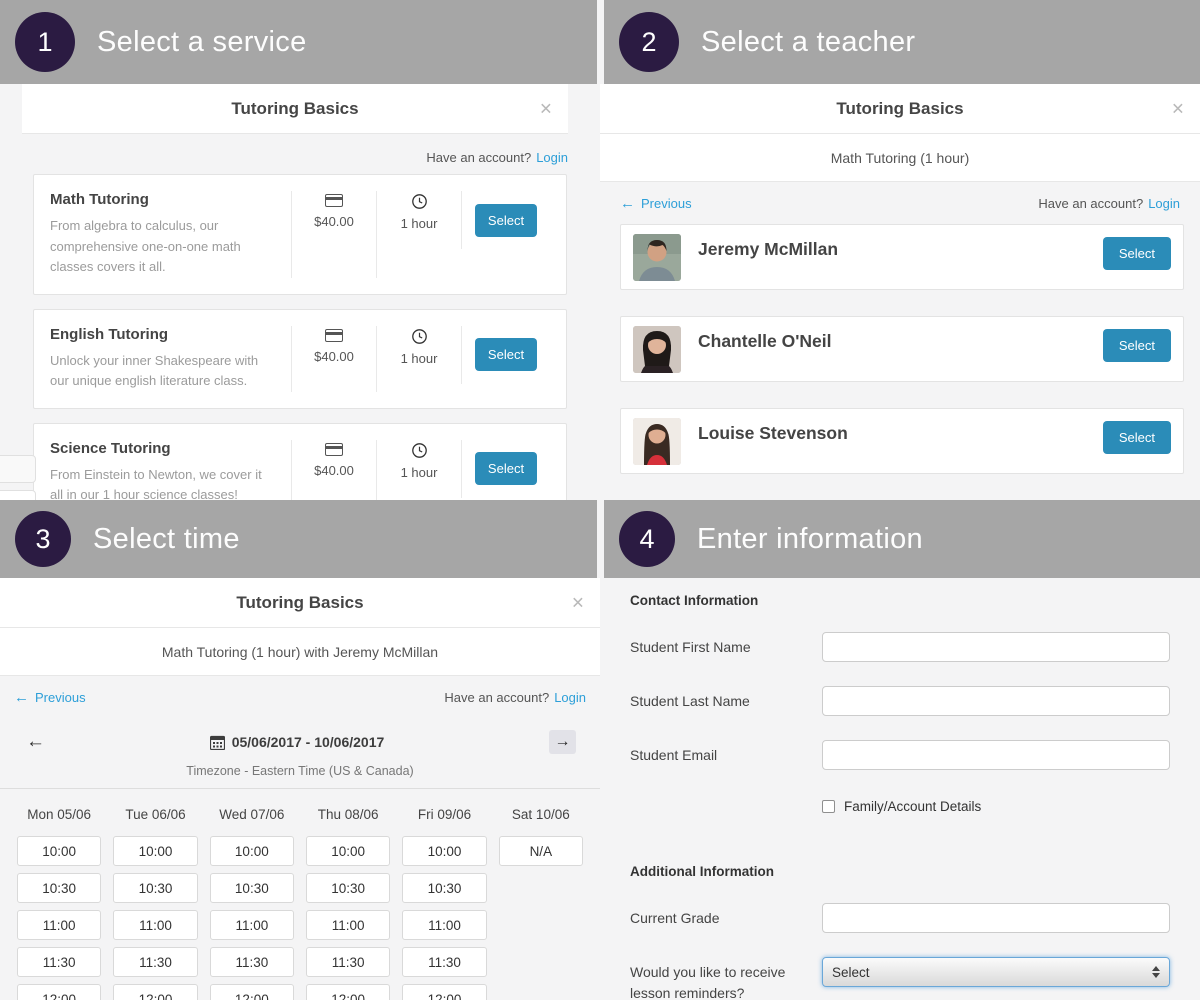  What do you see at coordinates (541, 900) in the screenshot?
I see `day-column-sat: Sat 10/06 N/A` at bounding box center [541, 900].